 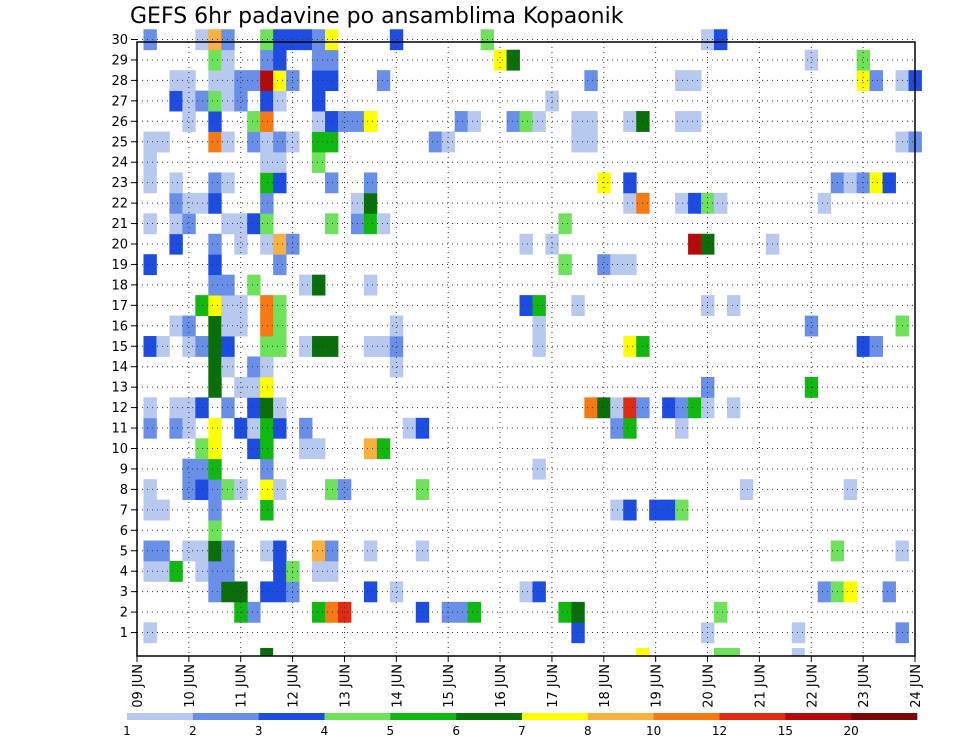 What do you see at coordinates (124, 572) in the screenshot?
I see `y-tick-label: 4` at bounding box center [124, 572].